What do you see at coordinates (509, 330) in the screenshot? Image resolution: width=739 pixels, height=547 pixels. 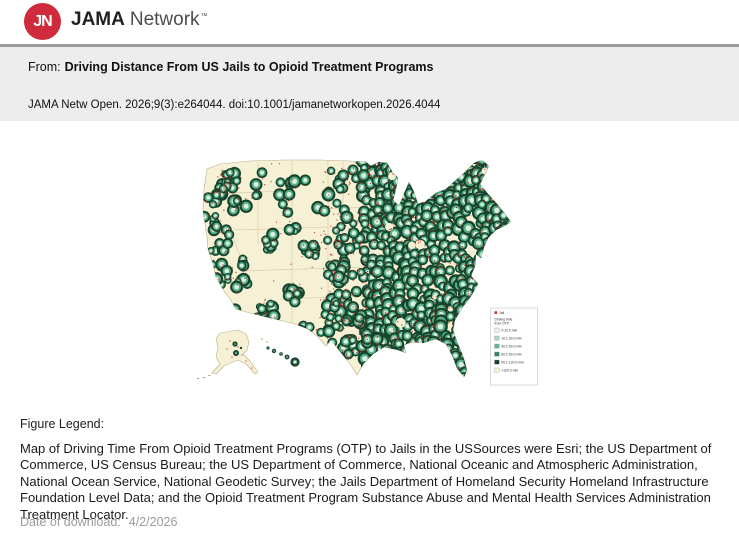 I see `svg-text: 0-10.0 min` at bounding box center [509, 330].